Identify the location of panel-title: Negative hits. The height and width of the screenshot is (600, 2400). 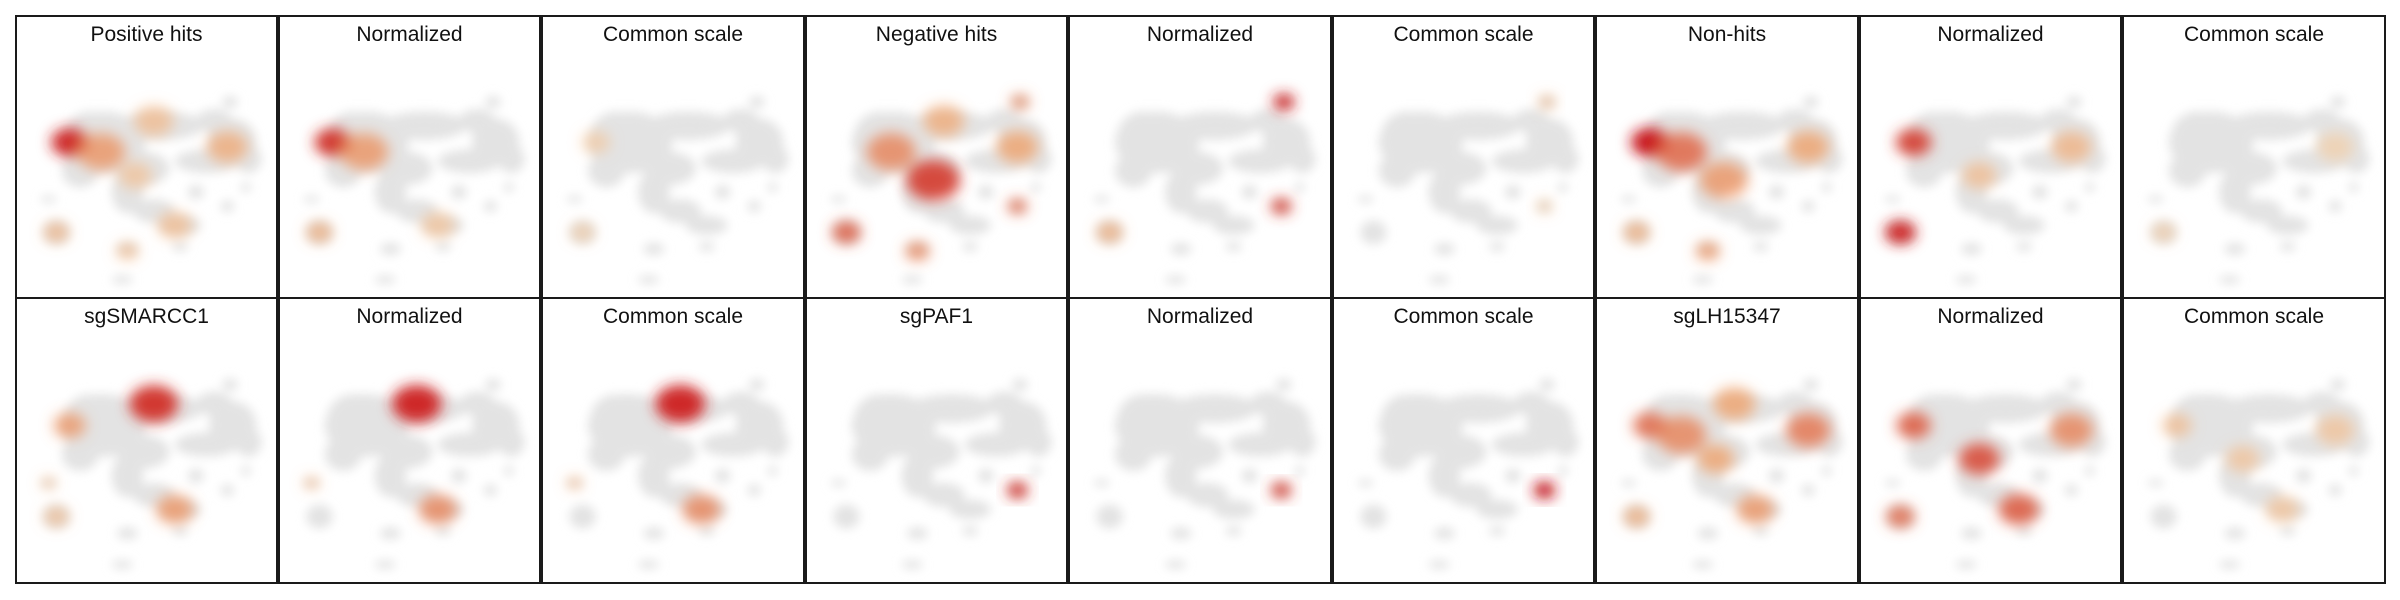
(936, 34).